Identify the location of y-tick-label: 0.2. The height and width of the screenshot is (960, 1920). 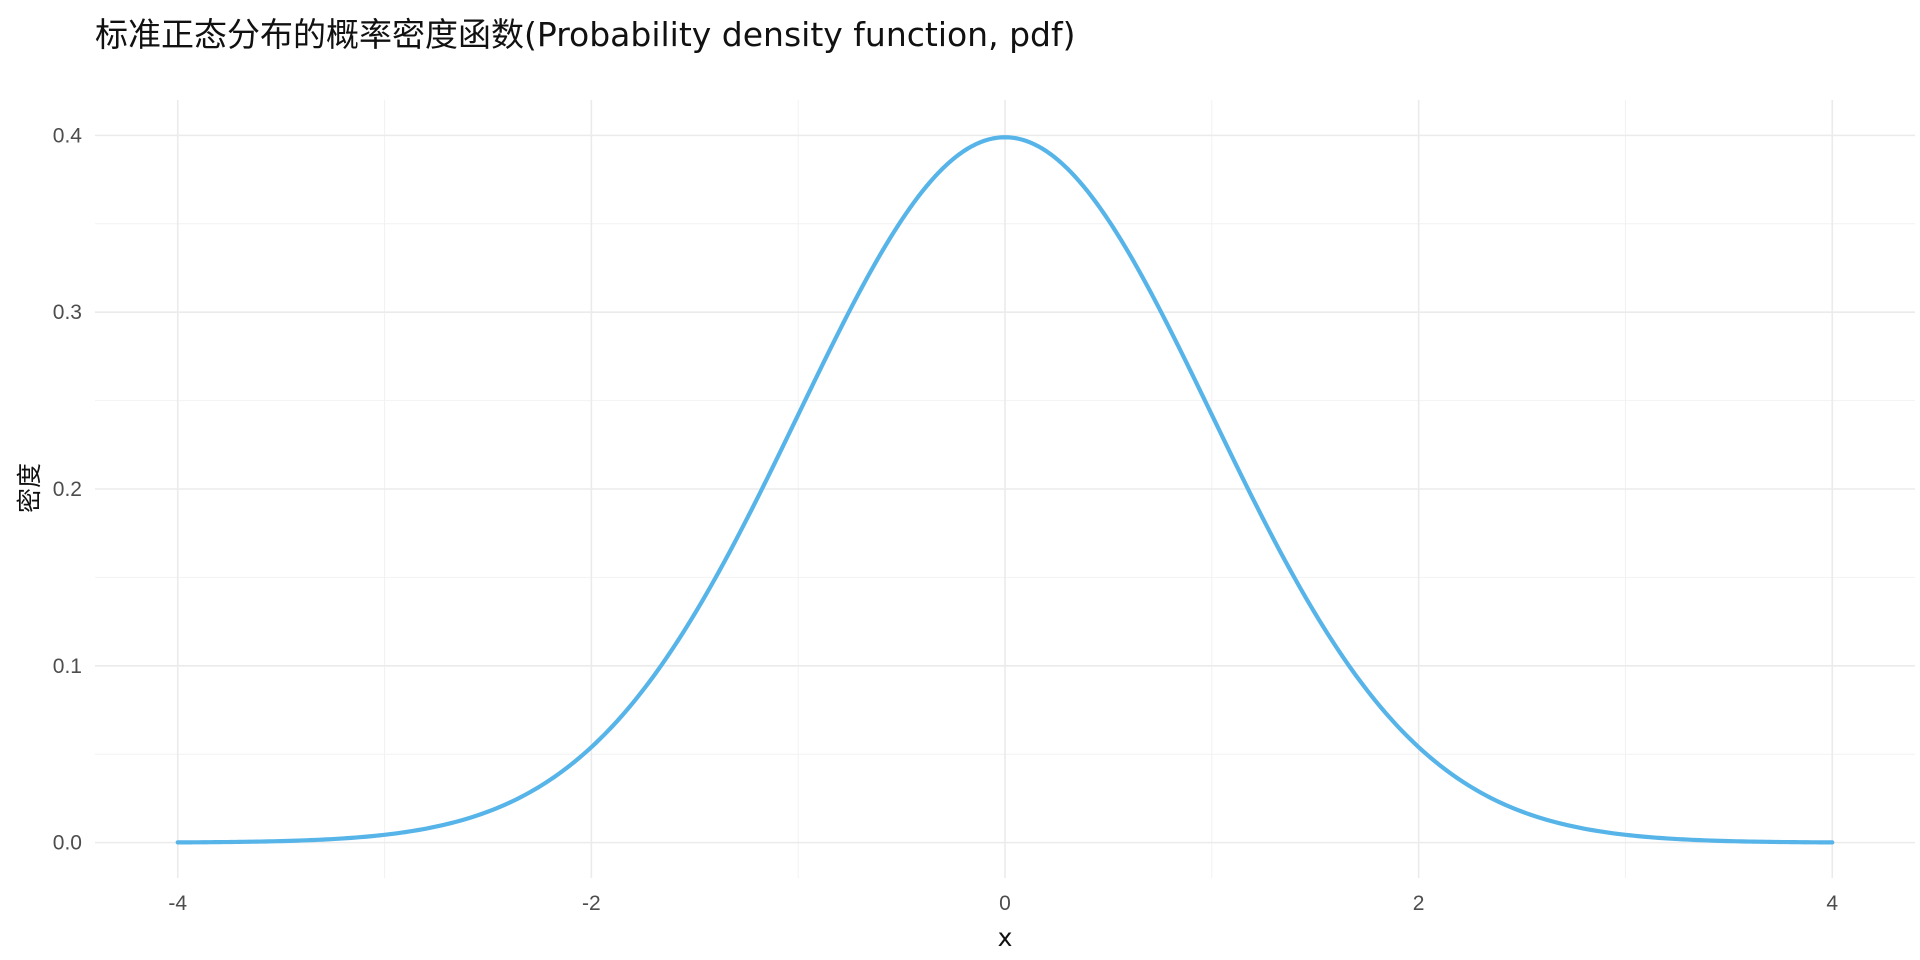
(67, 489).